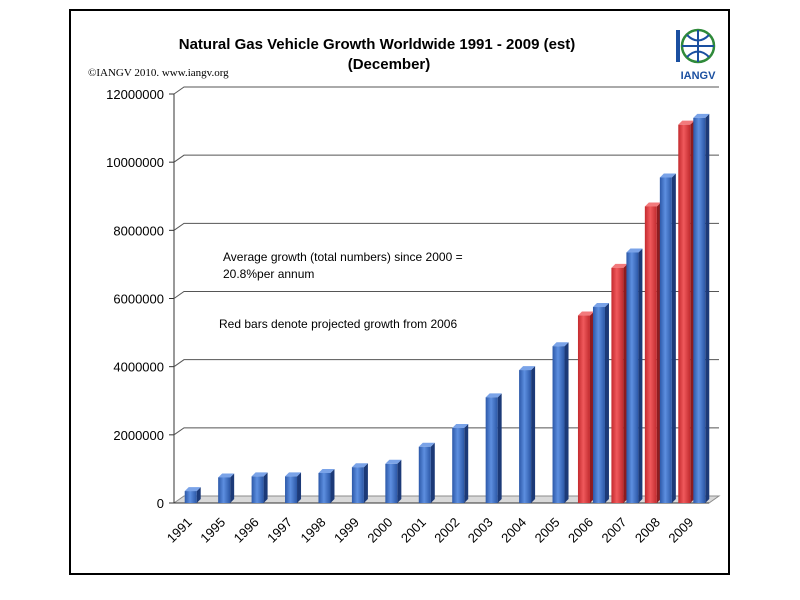 The width and height of the screenshot is (800, 600). I want to click on x-tick-label: 2005, so click(547, 530).